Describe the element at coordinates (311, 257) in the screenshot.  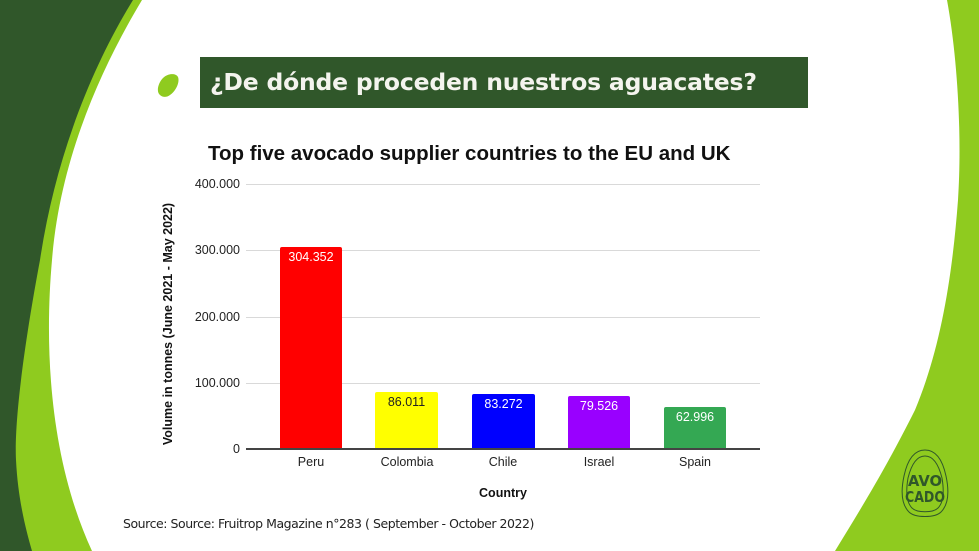
I see `bar-value-label: 304.352` at that location.